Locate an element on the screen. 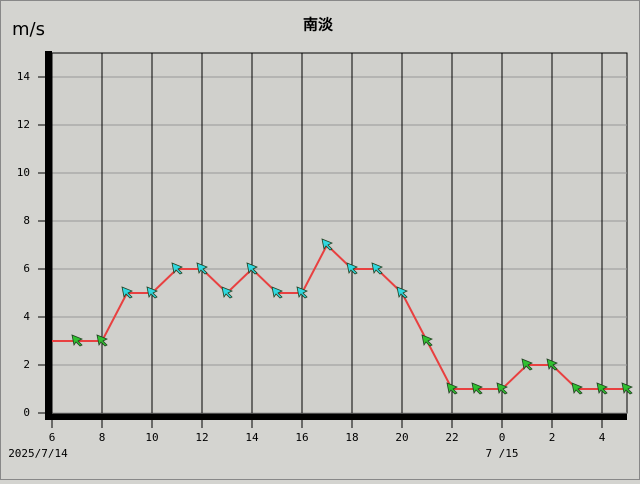 The height and width of the screenshot is (484, 640). date-label: 2025/7/14 is located at coordinates (38, 453).